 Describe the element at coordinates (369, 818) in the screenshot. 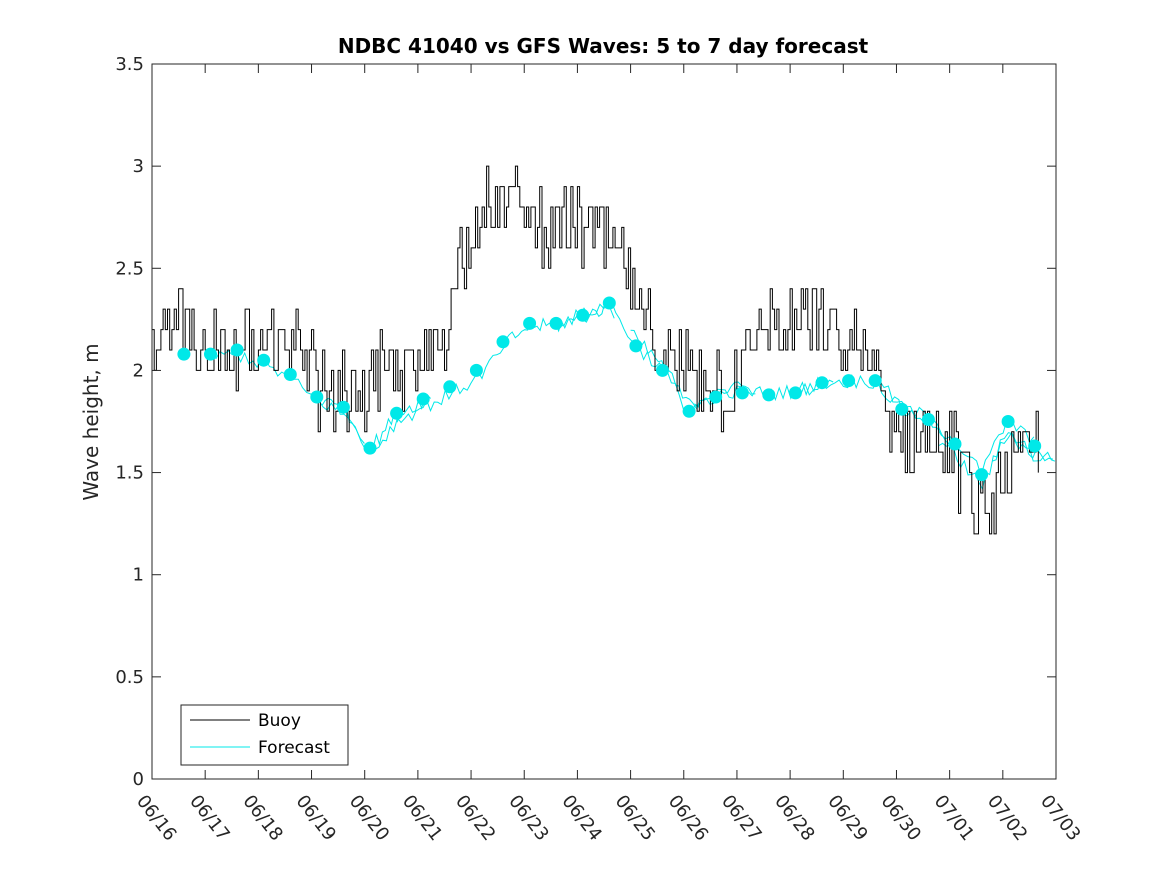

I see `x-tick-label: 06/20` at that location.